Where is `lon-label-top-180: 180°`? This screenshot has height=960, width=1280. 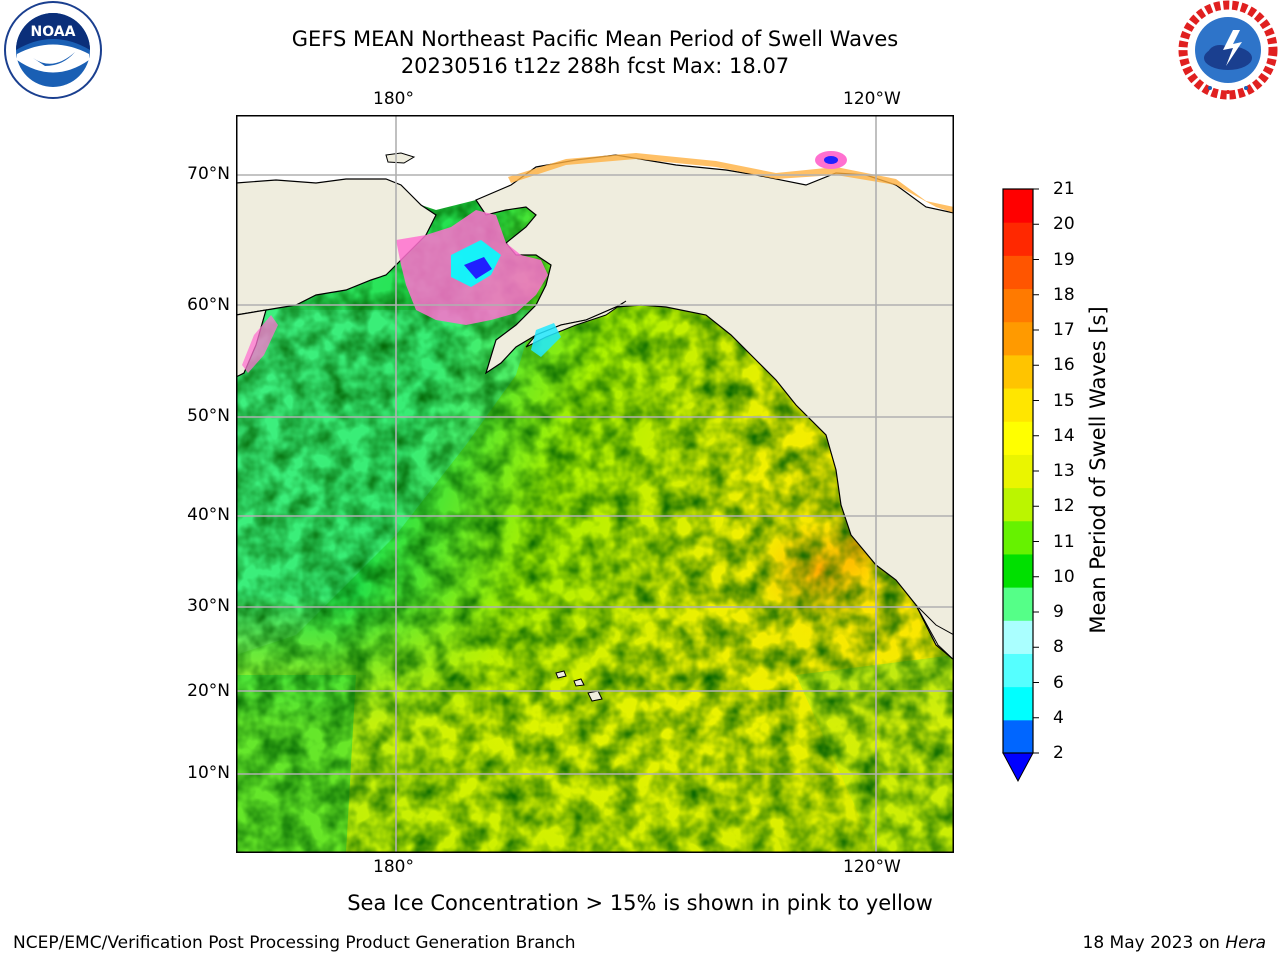
lon-label-top-180: 180° is located at coordinates (393, 99).